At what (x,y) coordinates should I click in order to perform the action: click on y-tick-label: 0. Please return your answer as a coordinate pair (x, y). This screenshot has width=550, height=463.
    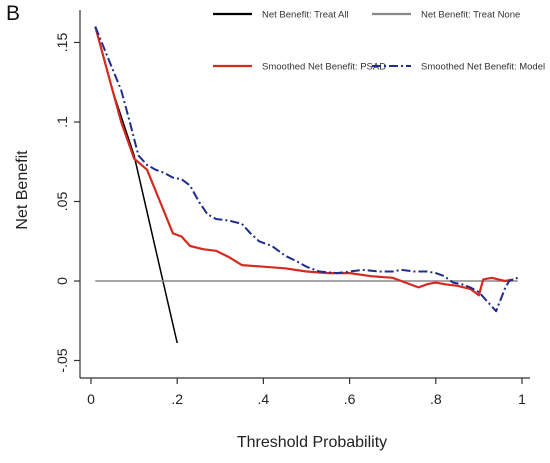
    Looking at the image, I should click on (62, 281).